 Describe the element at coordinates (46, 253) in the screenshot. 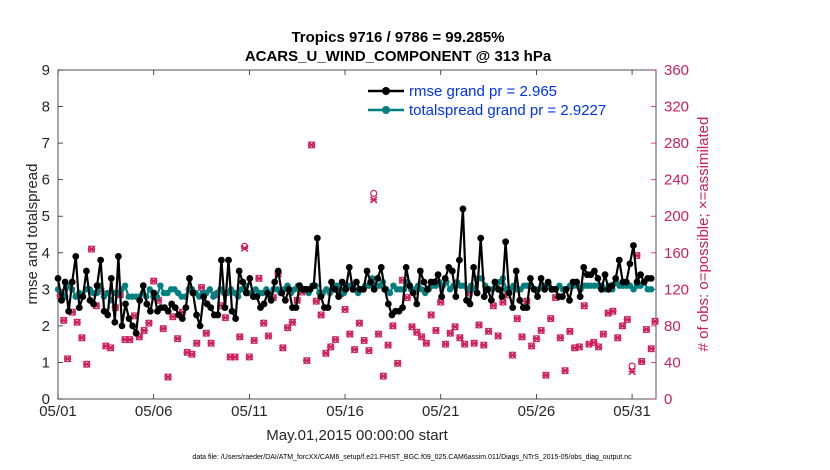

I see `y-left-tick-label: 4` at that location.